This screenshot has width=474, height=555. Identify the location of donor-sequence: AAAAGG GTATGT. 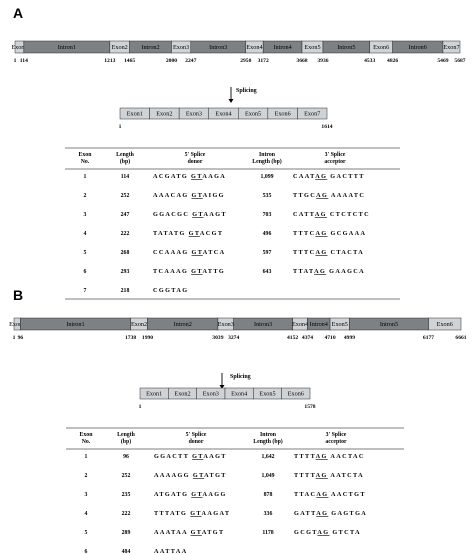
(190, 475).